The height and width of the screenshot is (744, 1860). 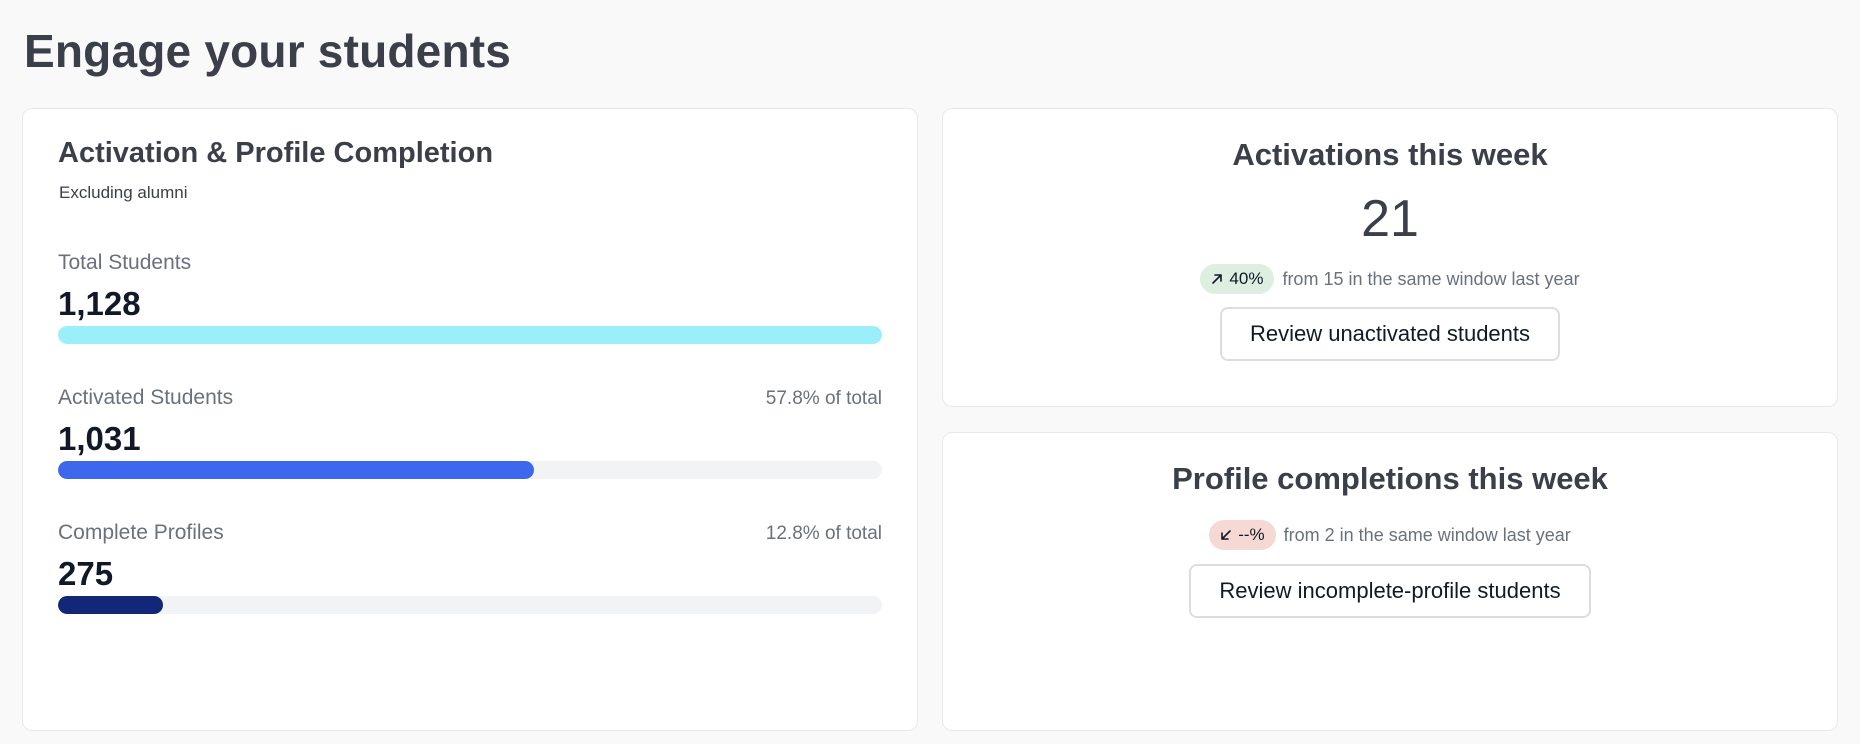 What do you see at coordinates (1226, 535) in the screenshot?
I see `arrow-down-left-icon` at bounding box center [1226, 535].